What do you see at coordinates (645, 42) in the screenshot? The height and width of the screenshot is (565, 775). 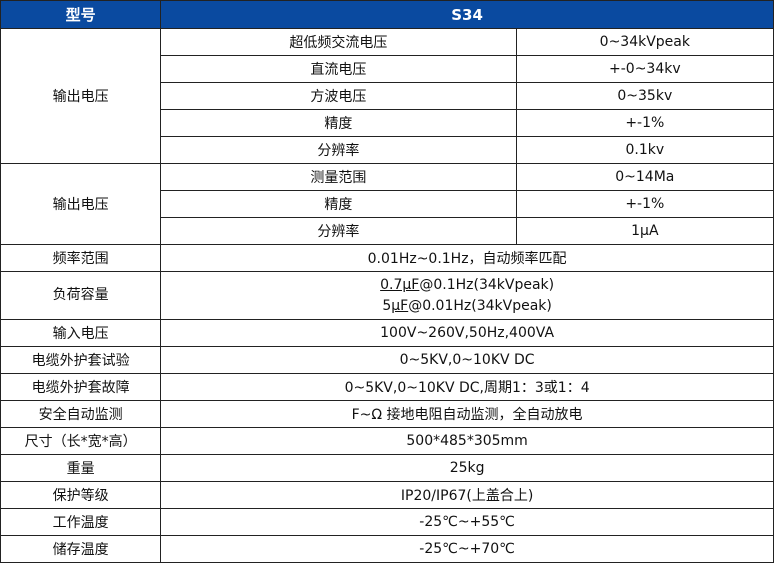 I see `param-value: 0~34kVpeak` at bounding box center [645, 42].